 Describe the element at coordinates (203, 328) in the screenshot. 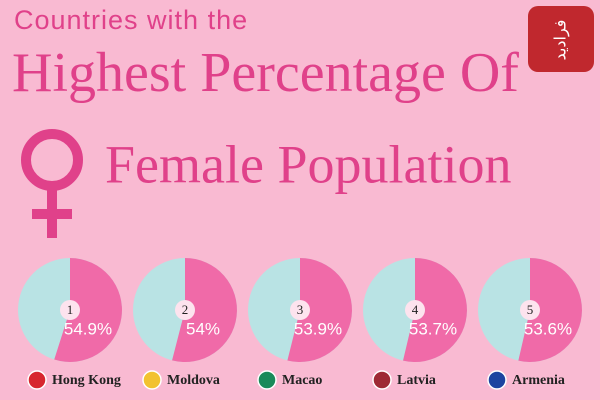

I see `value-label: 54%` at that location.